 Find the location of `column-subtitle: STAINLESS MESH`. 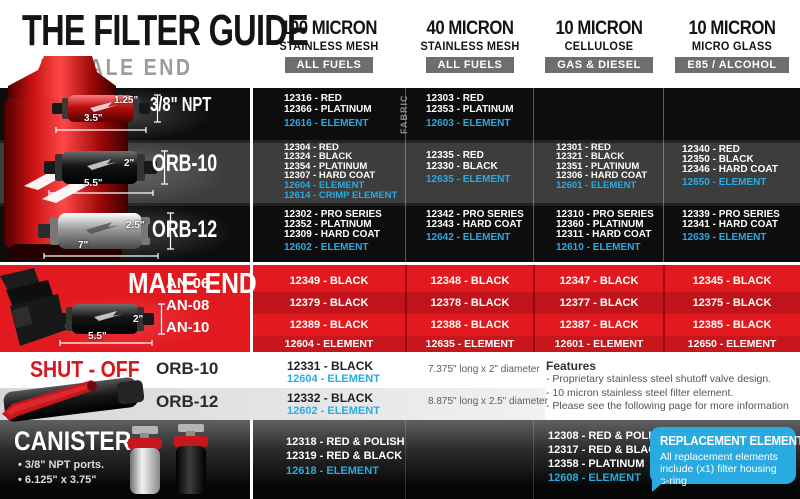

column-subtitle: STAINLESS MESH is located at coordinates (329, 47).